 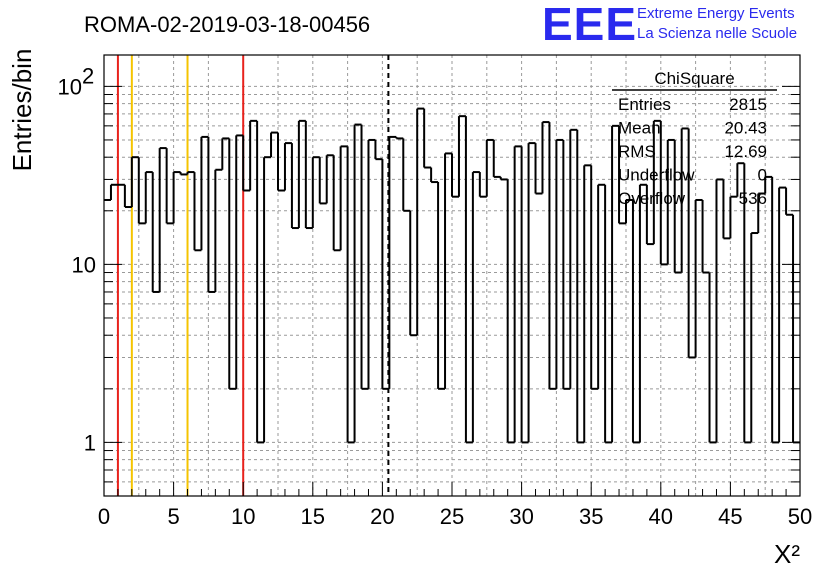 I want to click on stats-title: ChiSquare, so click(x=694, y=78).